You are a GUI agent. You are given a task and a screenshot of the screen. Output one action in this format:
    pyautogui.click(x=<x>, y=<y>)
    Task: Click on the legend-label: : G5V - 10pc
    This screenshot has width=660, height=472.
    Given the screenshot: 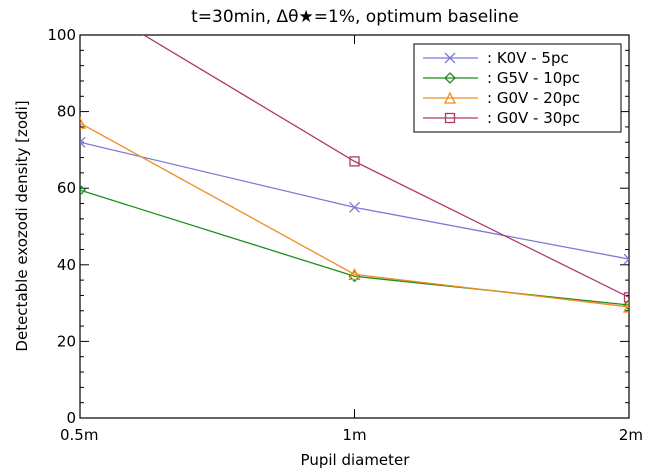 What is the action you would take?
    pyautogui.click(x=533, y=78)
    